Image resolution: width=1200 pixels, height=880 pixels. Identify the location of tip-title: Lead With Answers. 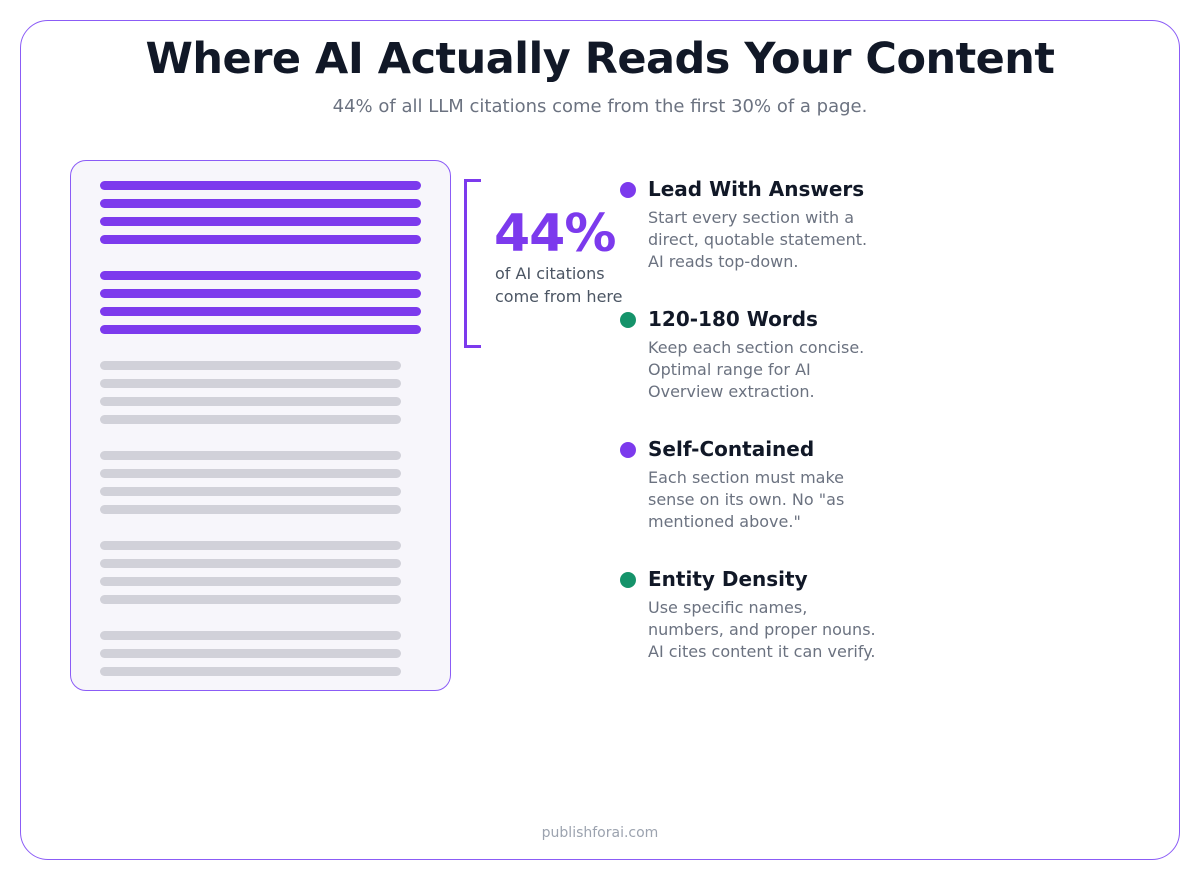
(756, 189).